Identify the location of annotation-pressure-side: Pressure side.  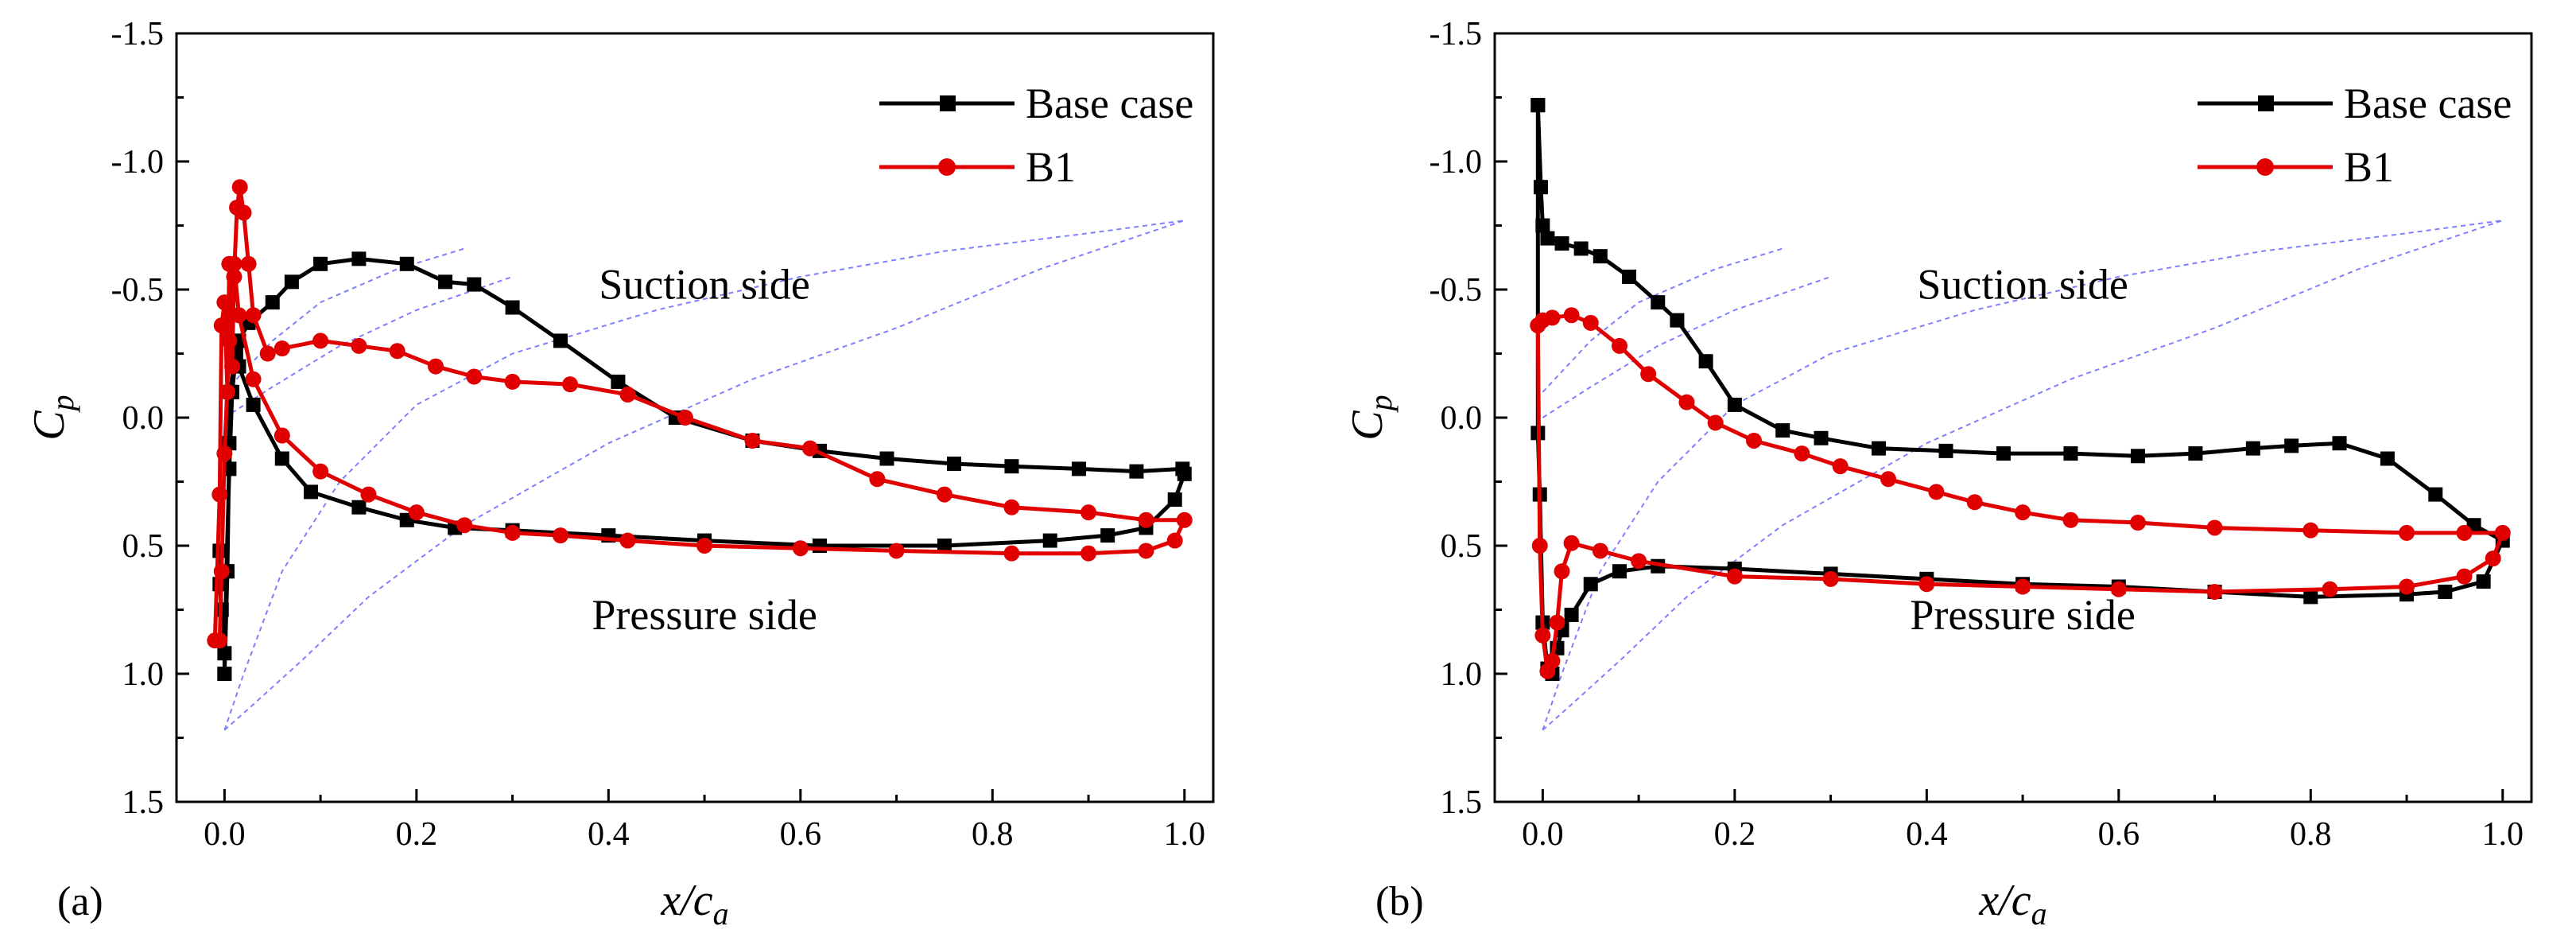
(705, 615).